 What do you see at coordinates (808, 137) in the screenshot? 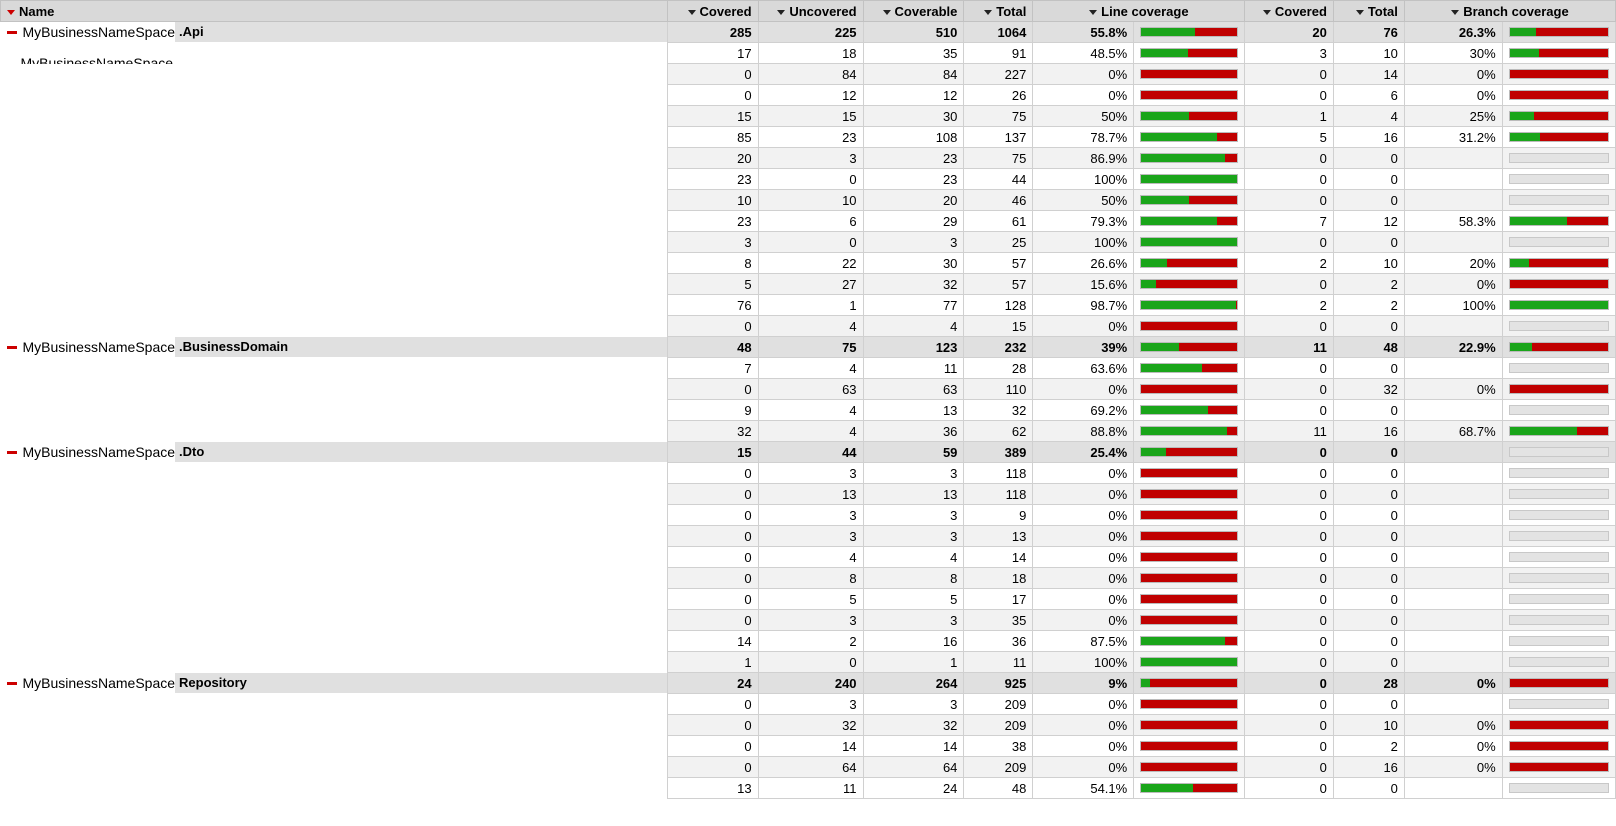
I see `class-row: 85 23 108 137 78.7% 5 16 31.2%` at bounding box center [808, 137].